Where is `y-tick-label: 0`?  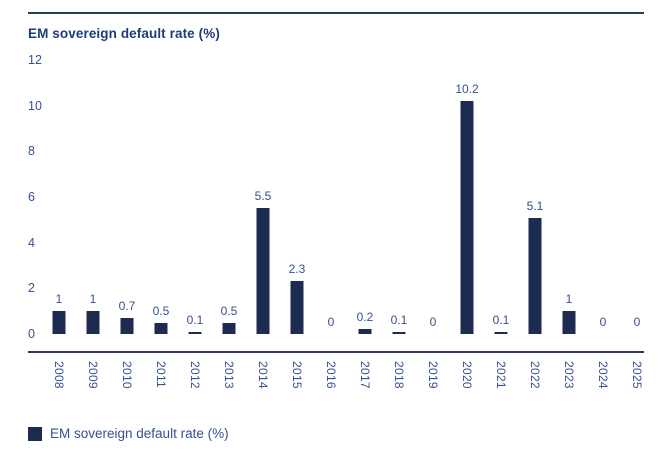 y-tick-label: 0 is located at coordinates (31, 334).